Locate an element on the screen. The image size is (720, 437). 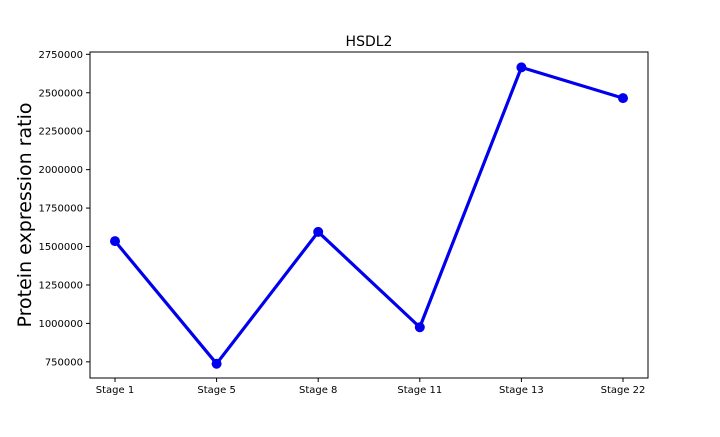
x-tick-label: Stage 22 is located at coordinates (623, 390).